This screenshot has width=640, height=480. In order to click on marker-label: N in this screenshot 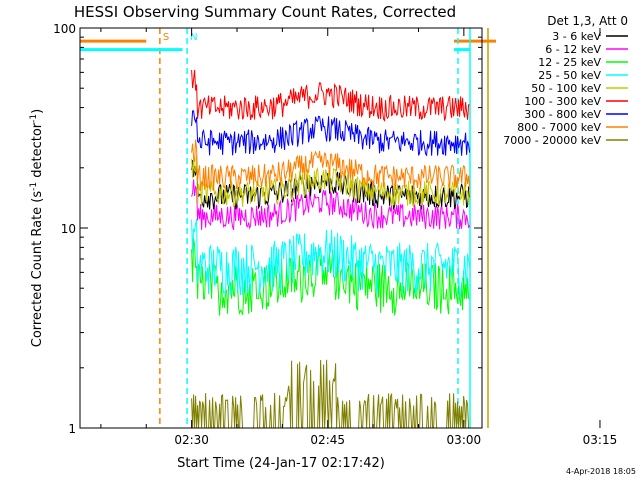, I will do `click(193, 37)`.